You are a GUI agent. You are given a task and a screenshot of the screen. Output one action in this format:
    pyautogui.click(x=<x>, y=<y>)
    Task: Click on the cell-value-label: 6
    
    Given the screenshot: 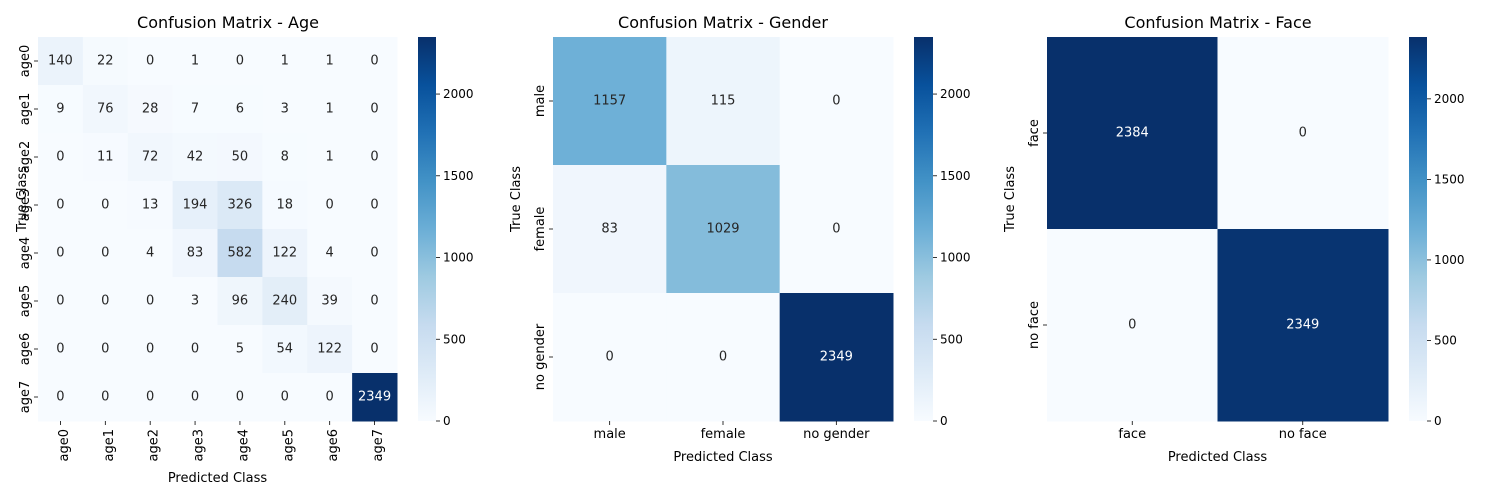 What is the action you would take?
    pyautogui.click(x=240, y=109)
    